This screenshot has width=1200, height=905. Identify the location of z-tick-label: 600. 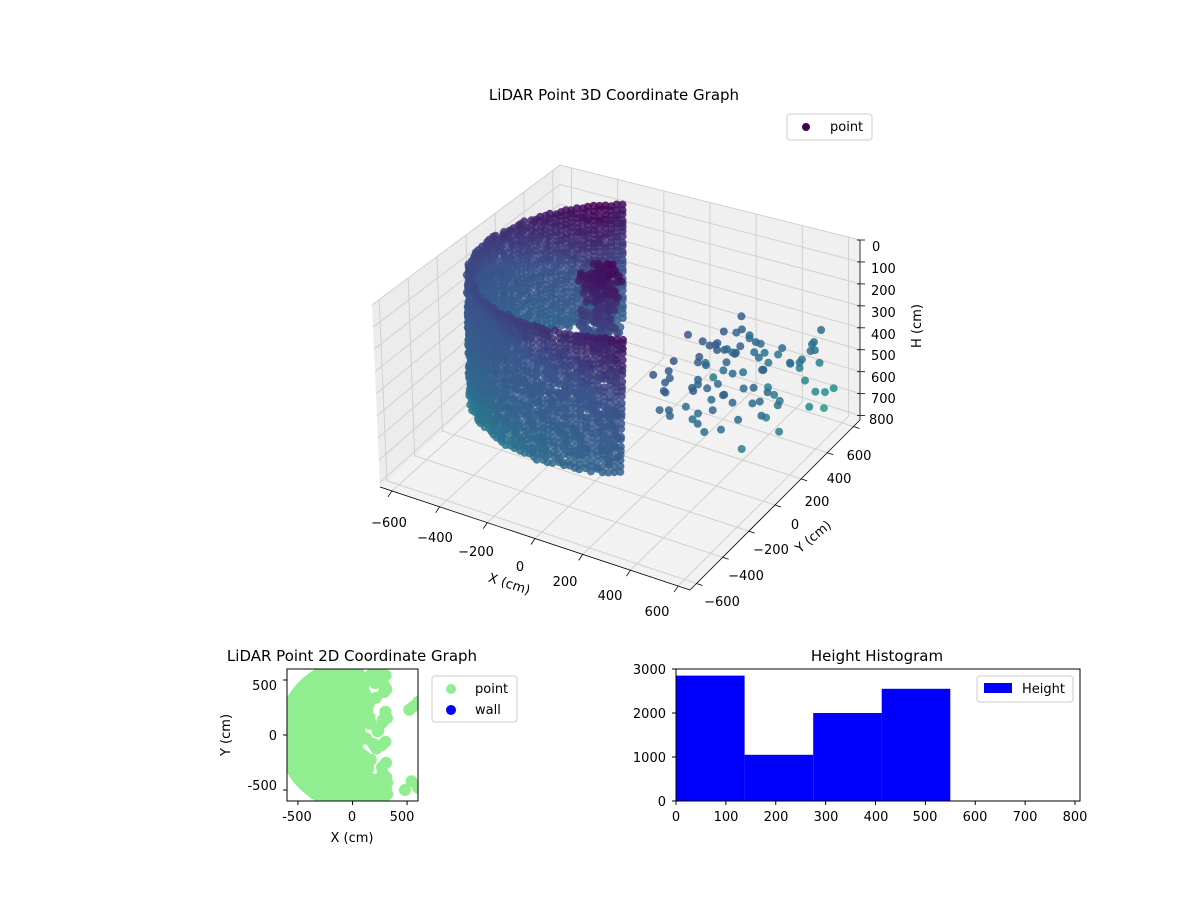
(883, 378).